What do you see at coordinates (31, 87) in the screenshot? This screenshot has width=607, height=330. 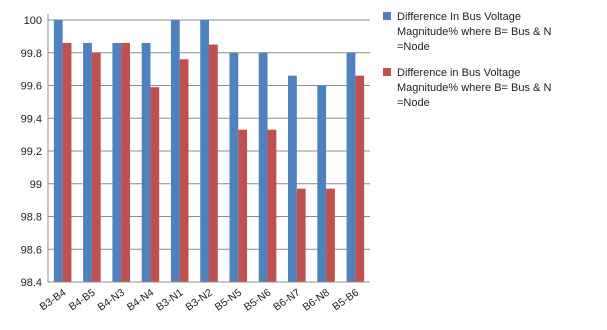 I see `y-tick-label: 99.6` at bounding box center [31, 87].